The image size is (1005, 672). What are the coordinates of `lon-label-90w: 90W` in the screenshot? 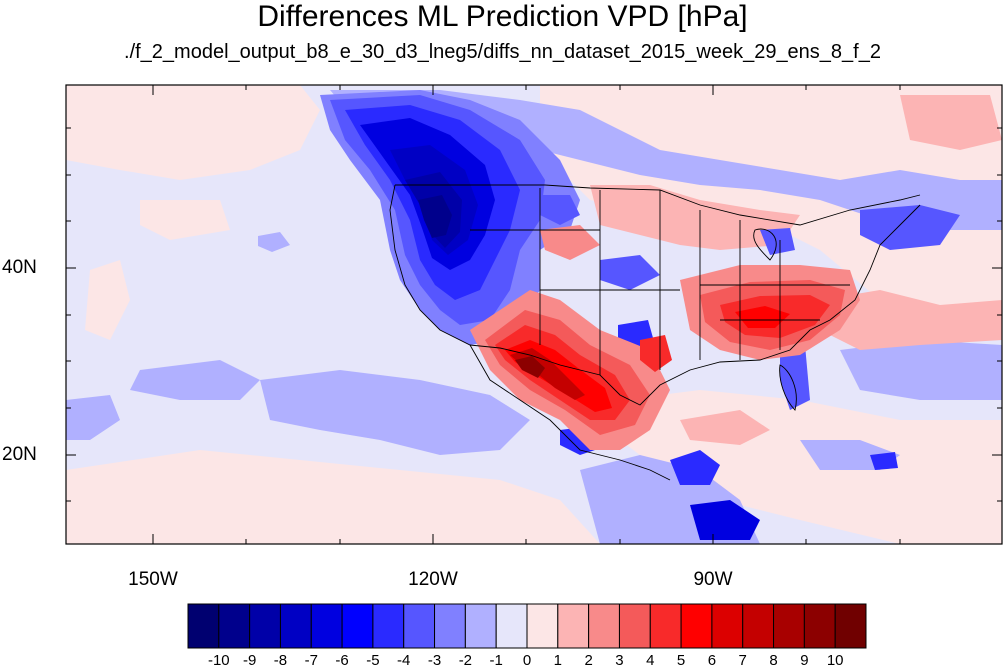 It's located at (713, 579).